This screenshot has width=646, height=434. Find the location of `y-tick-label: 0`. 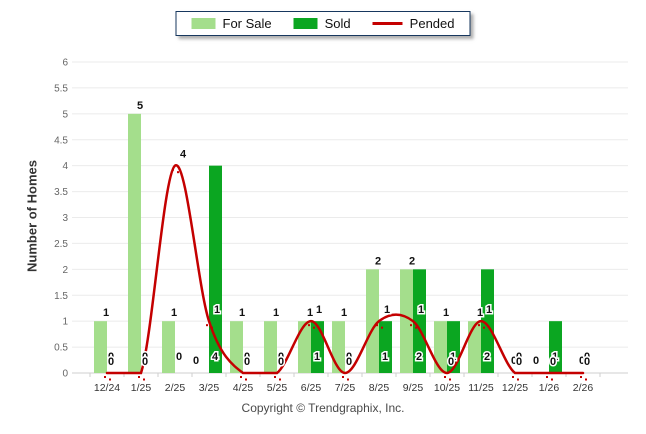

y-tick-label: 0 is located at coordinates (65, 374).